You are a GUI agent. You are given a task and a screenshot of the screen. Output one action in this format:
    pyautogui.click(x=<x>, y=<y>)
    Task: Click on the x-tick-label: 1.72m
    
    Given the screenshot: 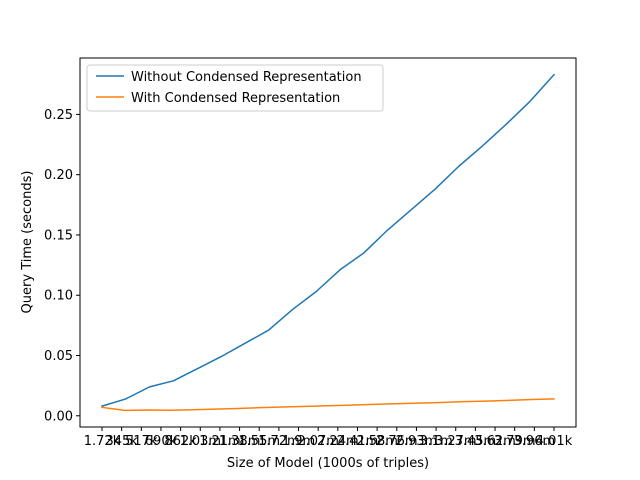 What is the action you would take?
    pyautogui.click(x=279, y=441)
    